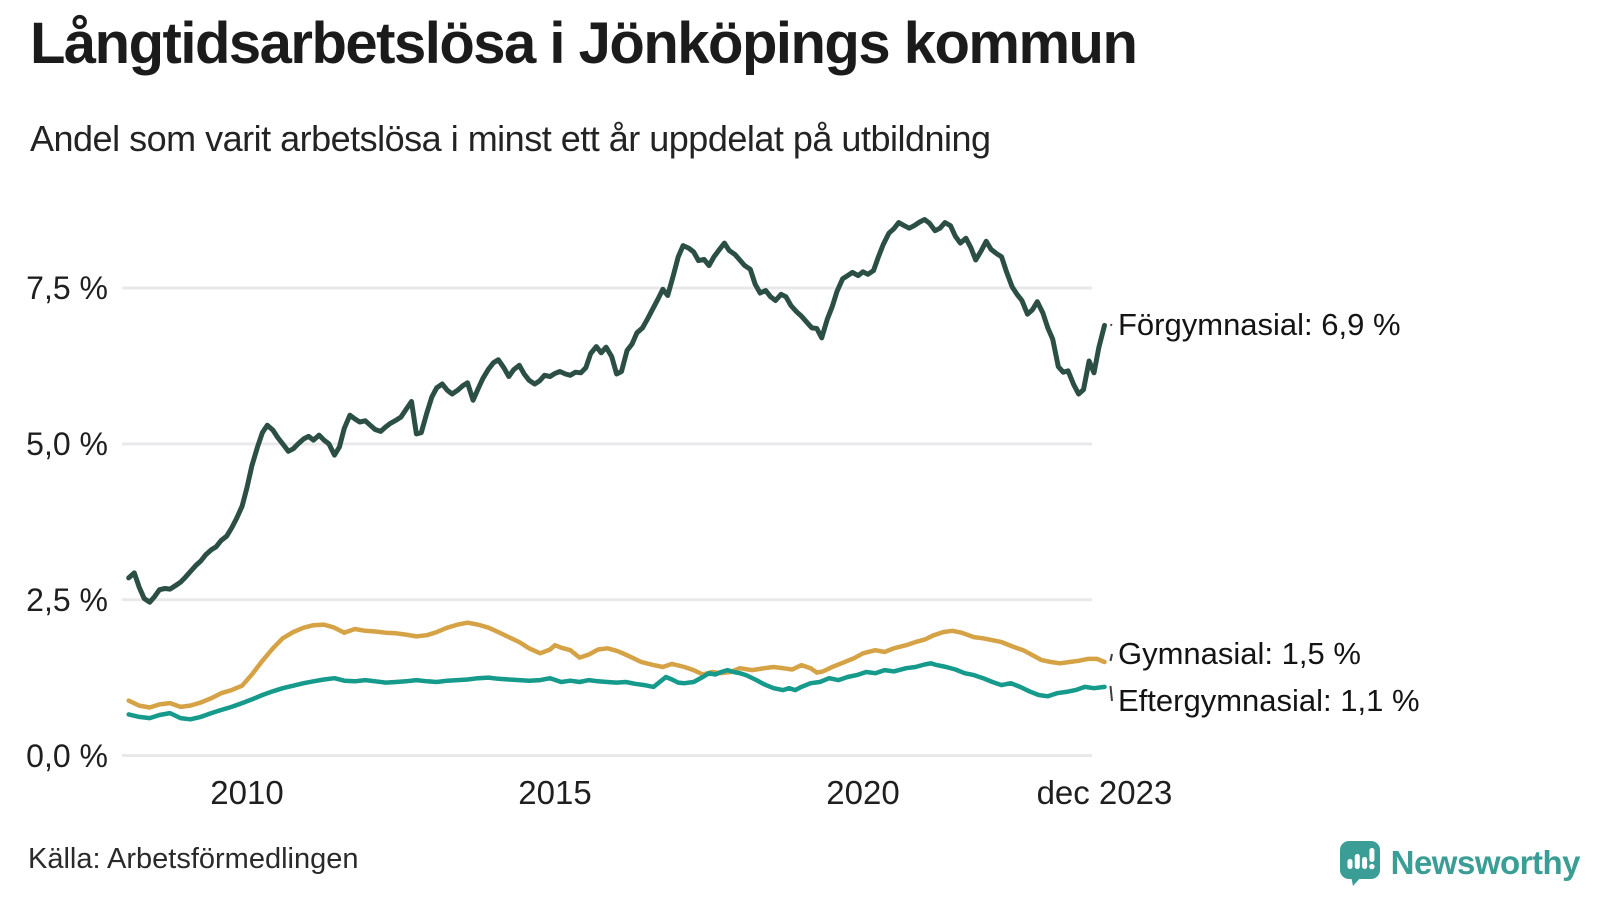  Describe the element at coordinates (1269, 700) in the screenshot. I see `series-label-eftergymnasial: Eftergymnasial: 1,1 %` at that location.